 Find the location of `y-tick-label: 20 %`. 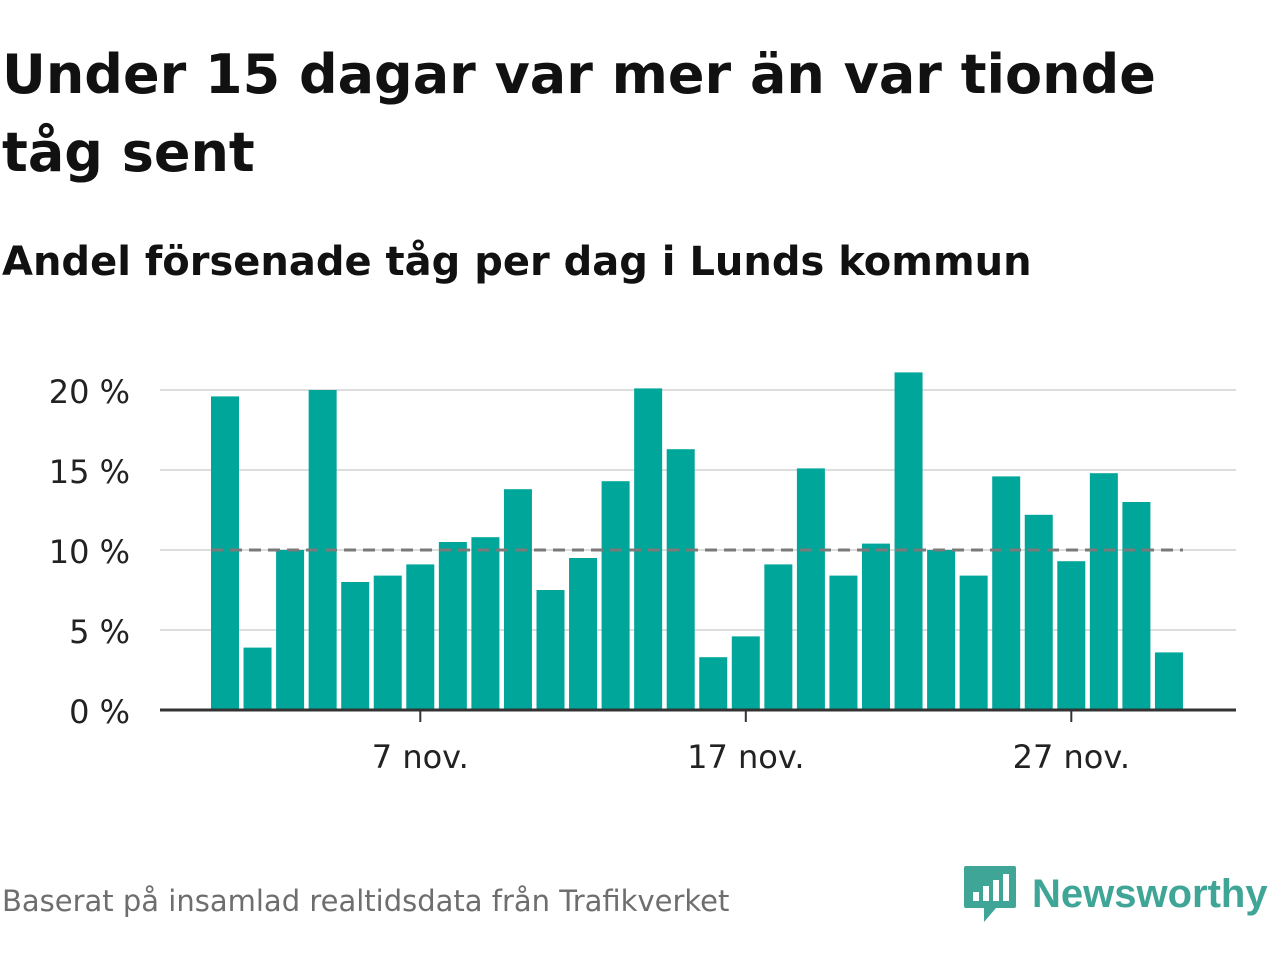

y-tick-label: 20 % is located at coordinates (89, 392).